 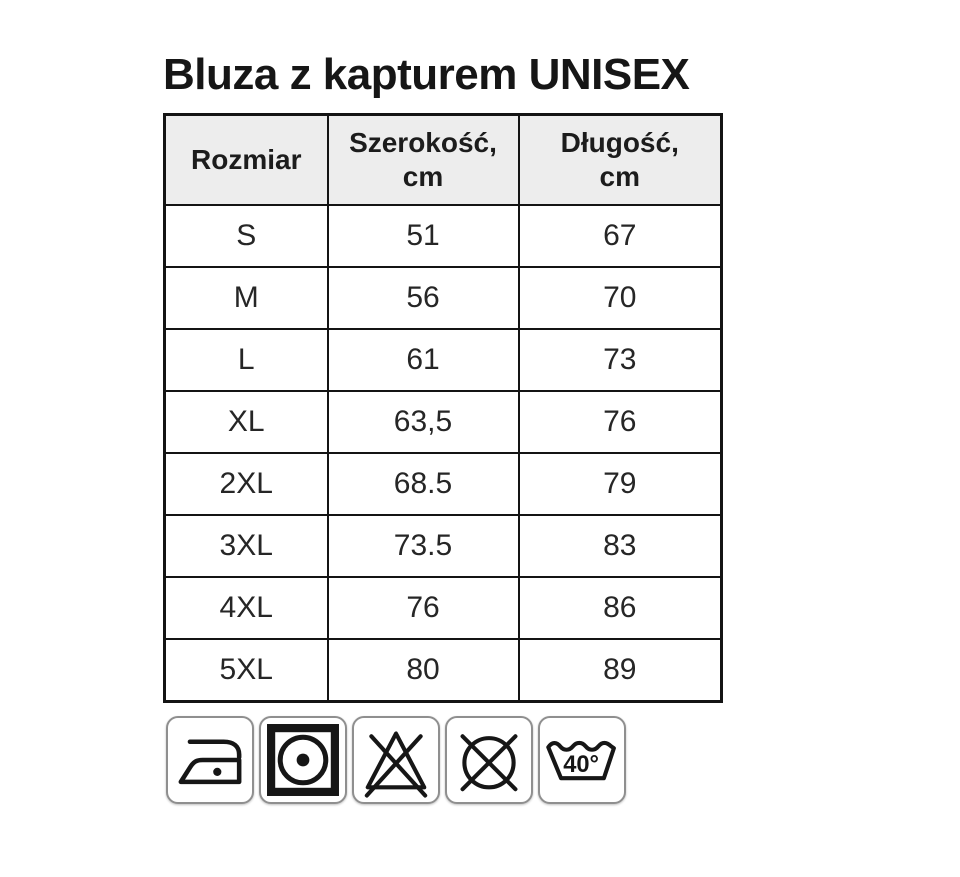 What do you see at coordinates (620, 236) in the screenshot?
I see `cell-length_cm: 67` at bounding box center [620, 236].